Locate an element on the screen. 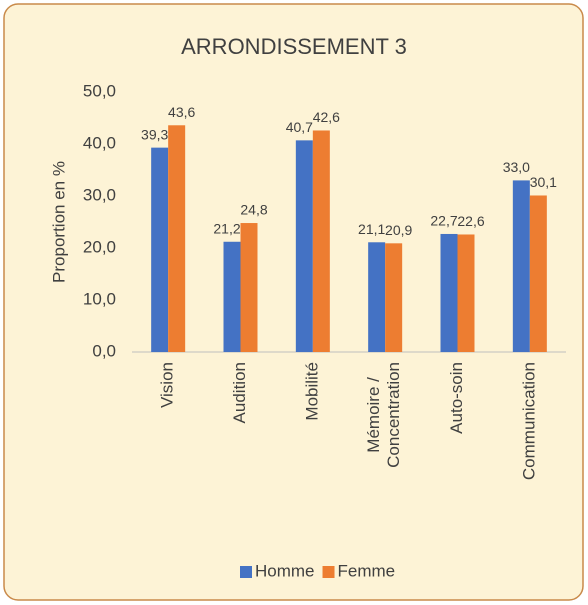  chart-title: ARRONDISSEMENT 3 is located at coordinates (294, 46).